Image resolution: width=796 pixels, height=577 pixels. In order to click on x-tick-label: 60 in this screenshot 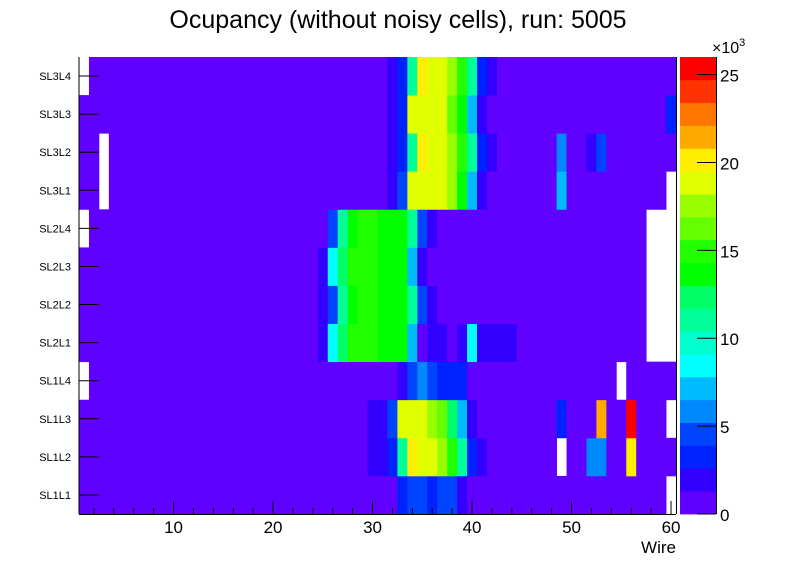, I will do `click(671, 527)`.